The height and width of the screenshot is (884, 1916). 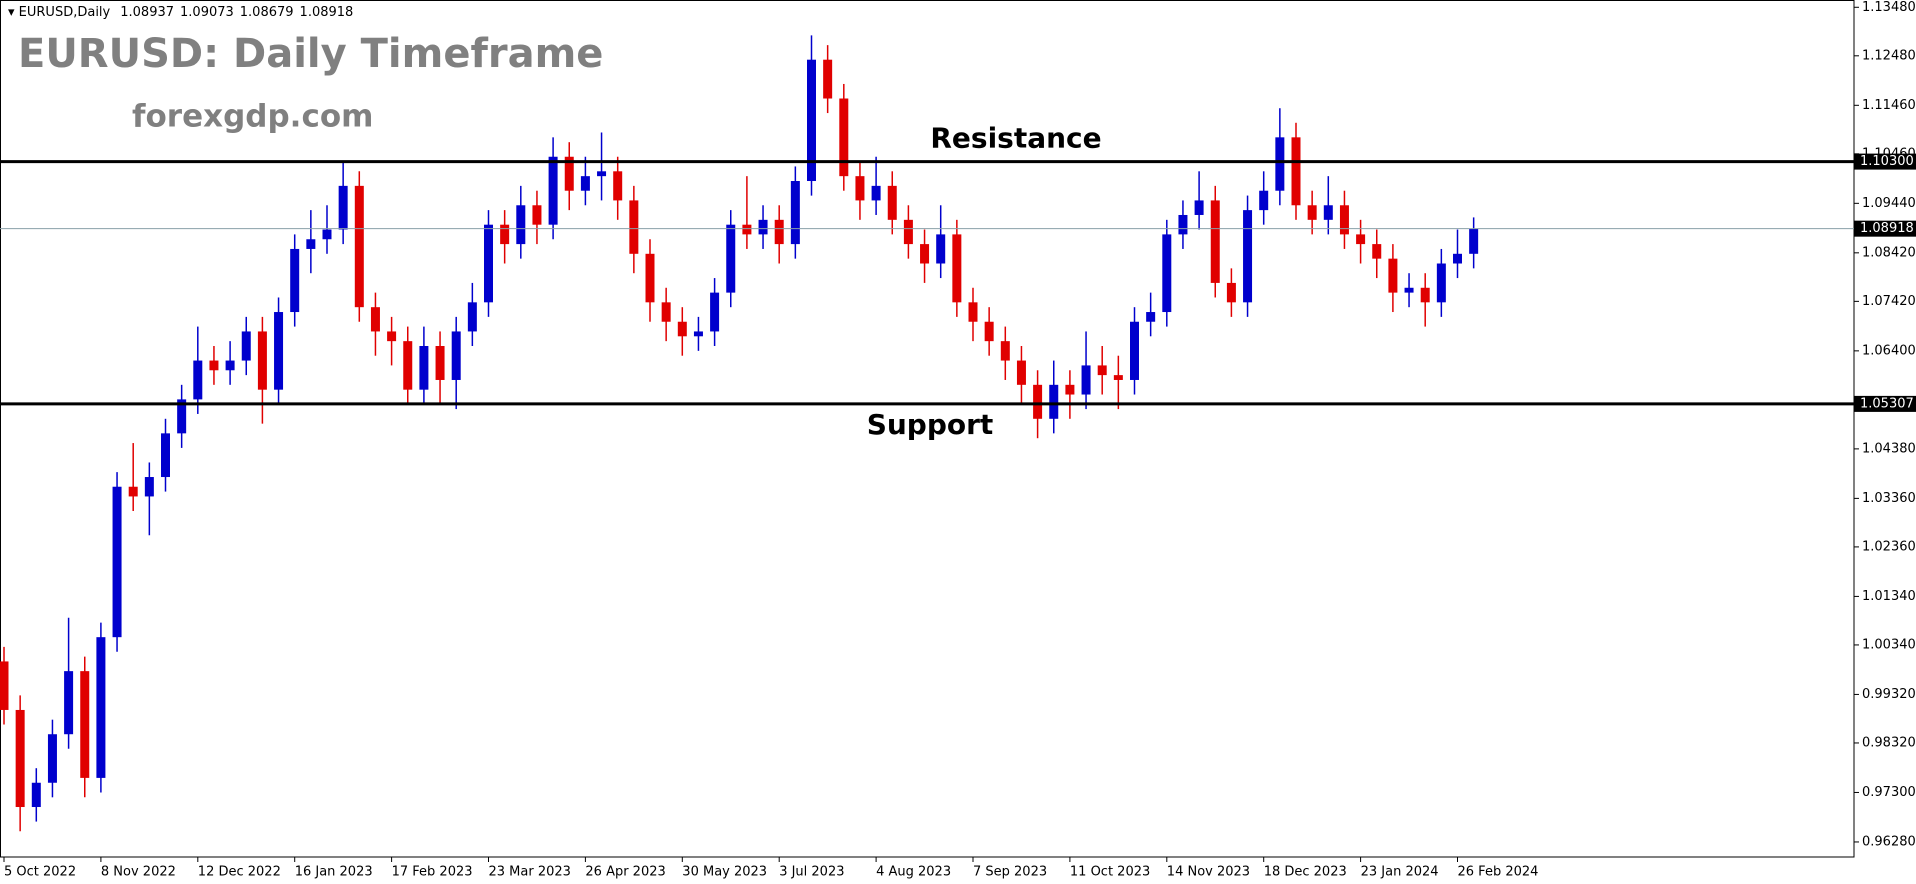 I want to click on x-tick-label: 23 Jan 2024, so click(x=1400, y=872).